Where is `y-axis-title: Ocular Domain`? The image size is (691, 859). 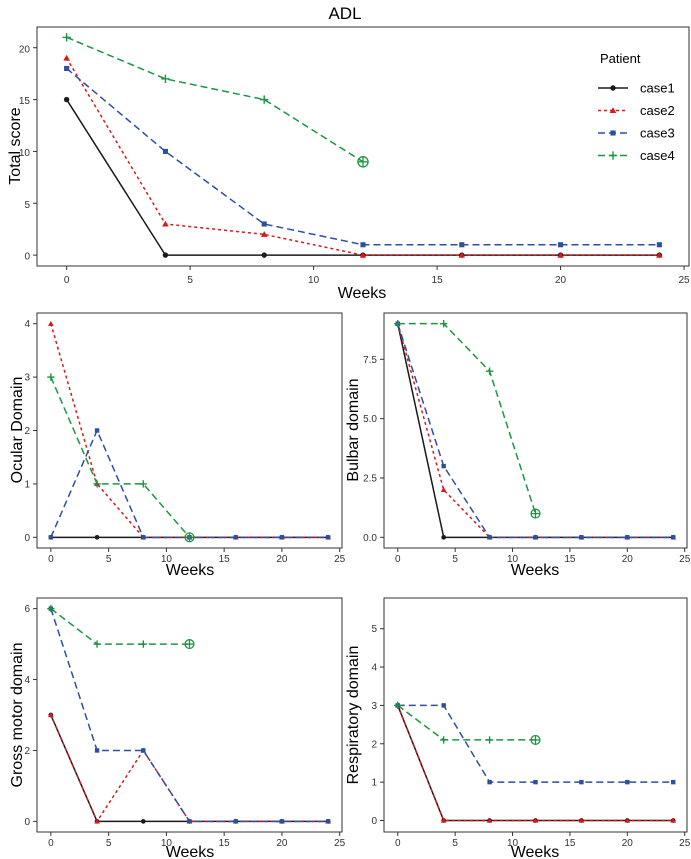
y-axis-title: Ocular Domain is located at coordinates (17, 430).